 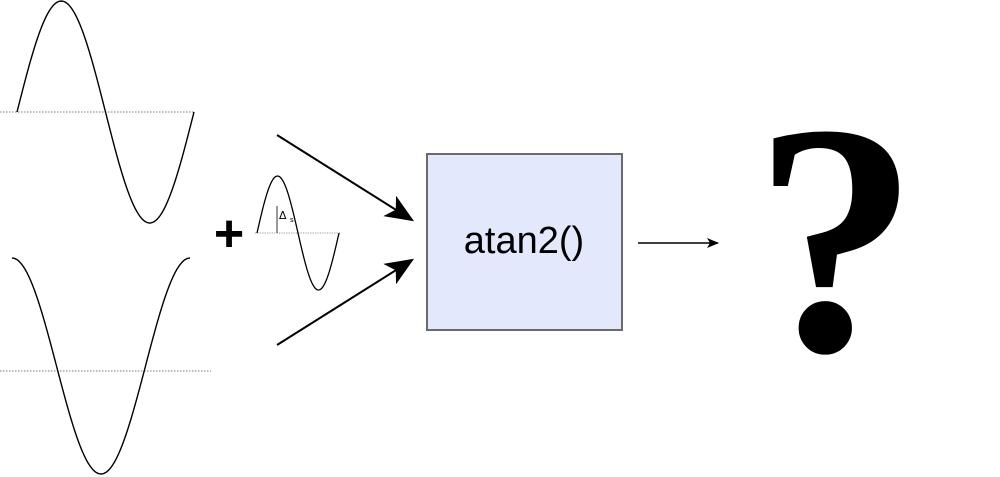 What do you see at coordinates (286, 216) in the screenshot?
I see `phase-shift-label: Δ s` at bounding box center [286, 216].